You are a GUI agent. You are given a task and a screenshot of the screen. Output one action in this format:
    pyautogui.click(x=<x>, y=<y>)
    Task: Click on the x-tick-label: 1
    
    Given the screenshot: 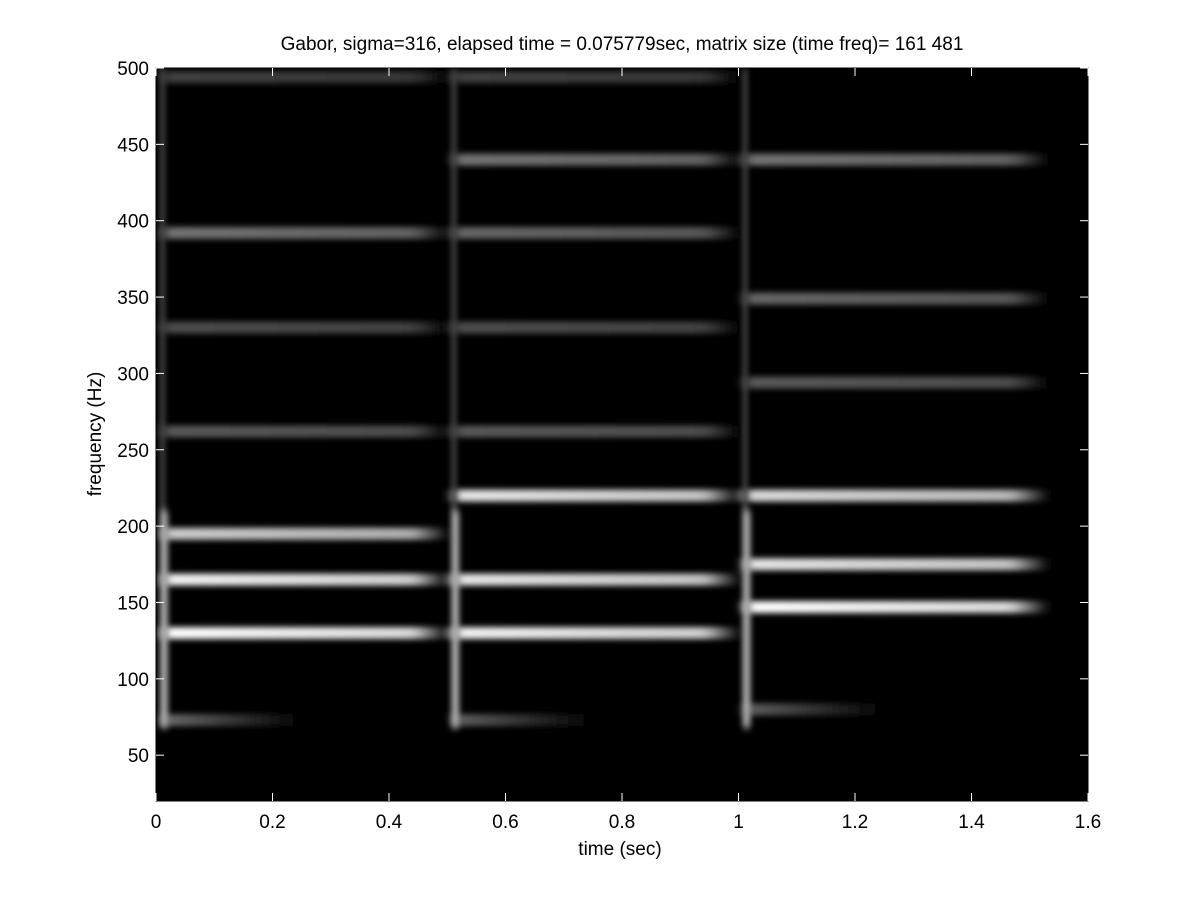 What is the action you would take?
    pyautogui.click(x=738, y=822)
    